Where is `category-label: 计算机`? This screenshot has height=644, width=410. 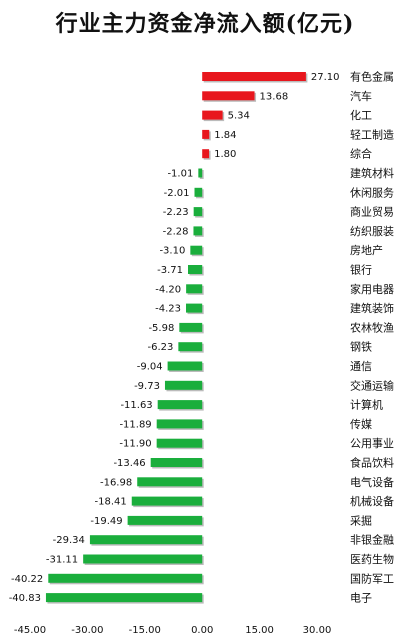
category-label: 计算机 is located at coordinates (366, 405).